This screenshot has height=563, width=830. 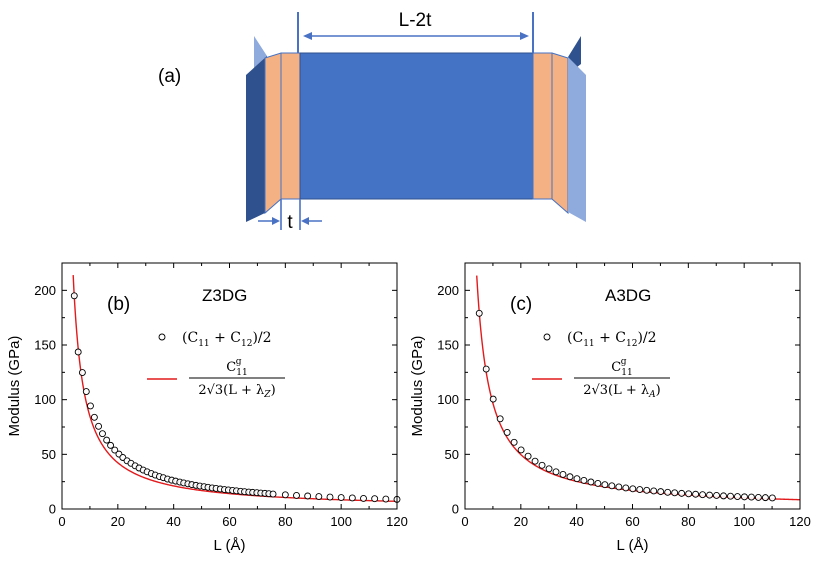 I want to click on y-tick-label: 50, so click(x=49, y=454).